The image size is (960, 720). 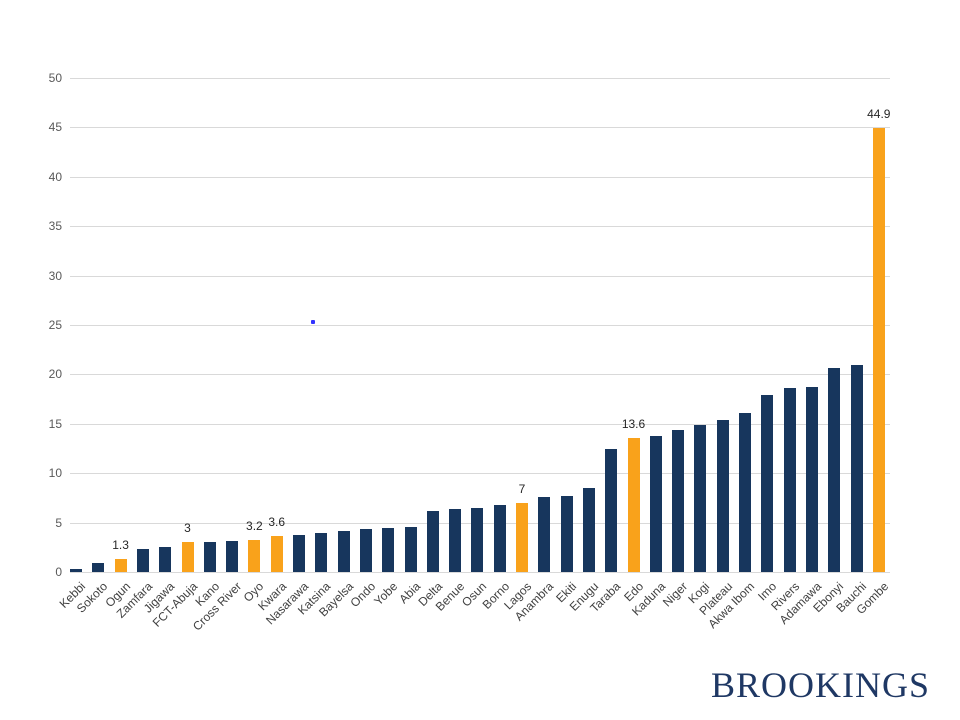 What do you see at coordinates (365, 550) in the screenshot?
I see `bar-ondo` at bounding box center [365, 550].